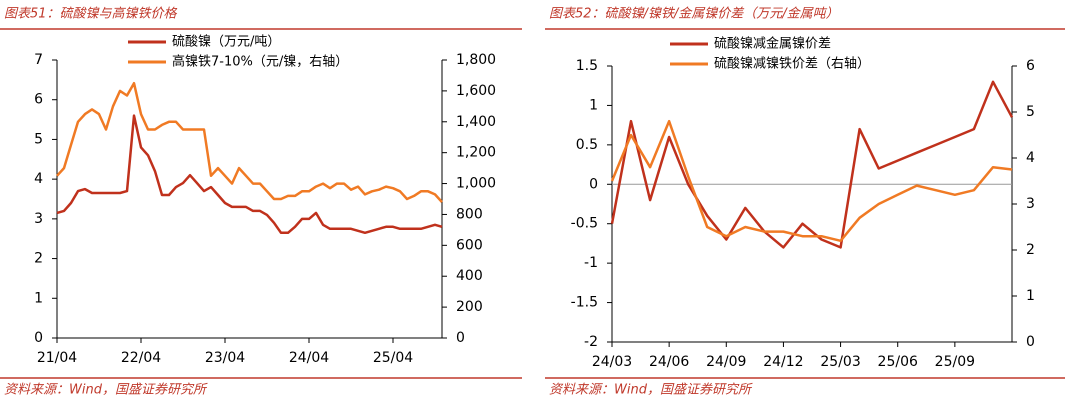 The width and height of the screenshot is (1065, 407). I want to click on y2-tick-label: 1,800, so click(476, 60).